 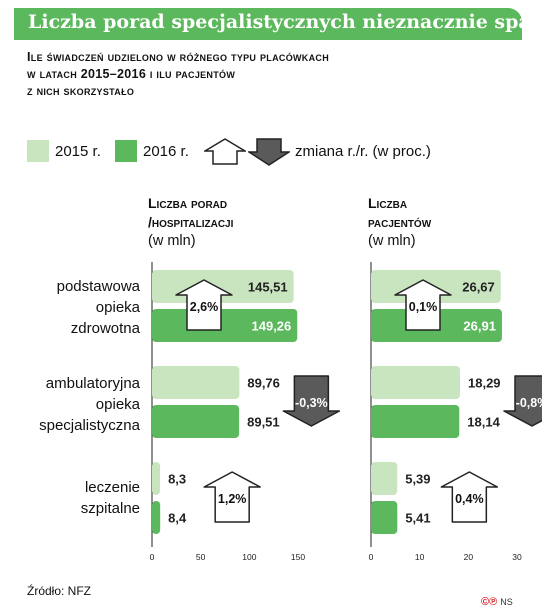 What do you see at coordinates (484, 383) in the screenshot?
I see `data-label: 18,29` at bounding box center [484, 383].